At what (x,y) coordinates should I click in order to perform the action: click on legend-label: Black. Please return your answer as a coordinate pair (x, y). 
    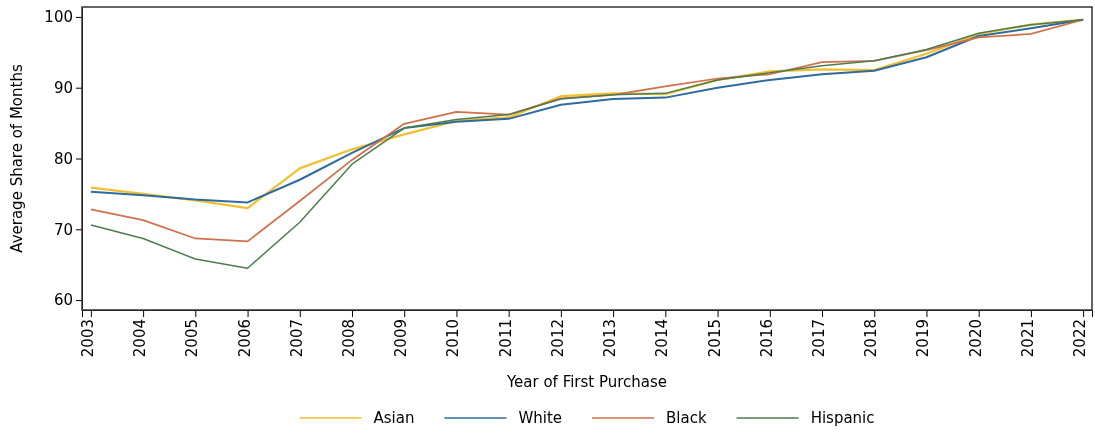
    Looking at the image, I should click on (686, 418).